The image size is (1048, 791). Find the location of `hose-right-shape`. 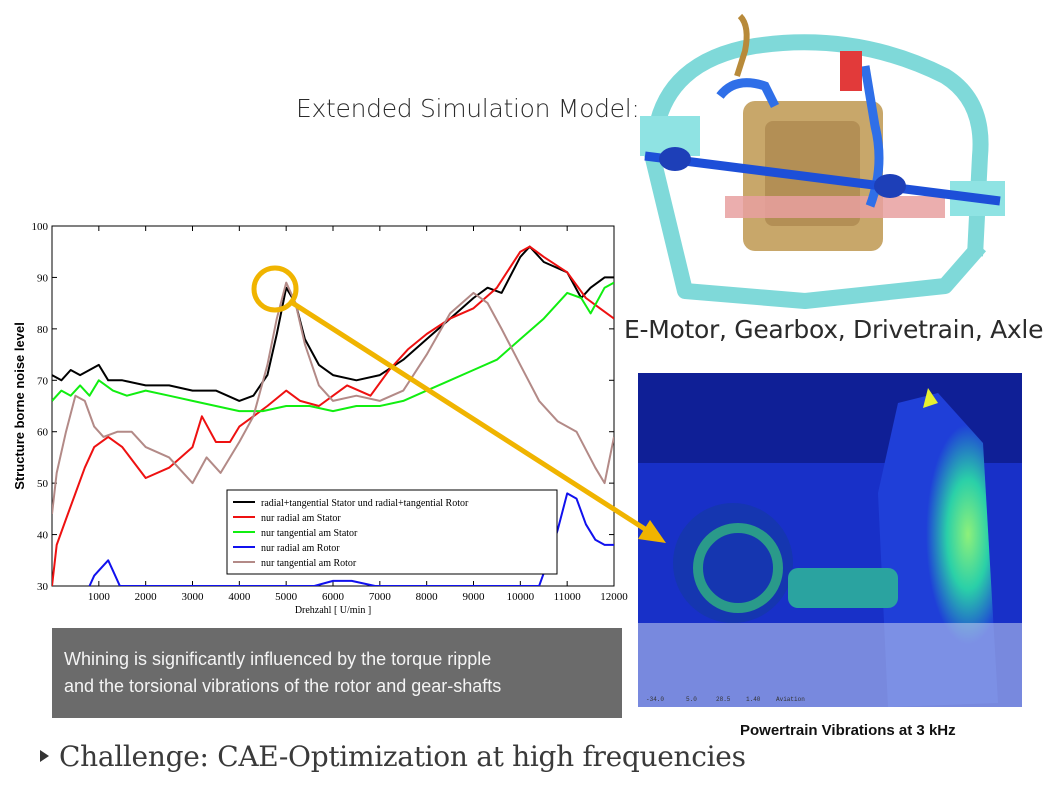

hose-right-shape is located at coordinates (872, 136).